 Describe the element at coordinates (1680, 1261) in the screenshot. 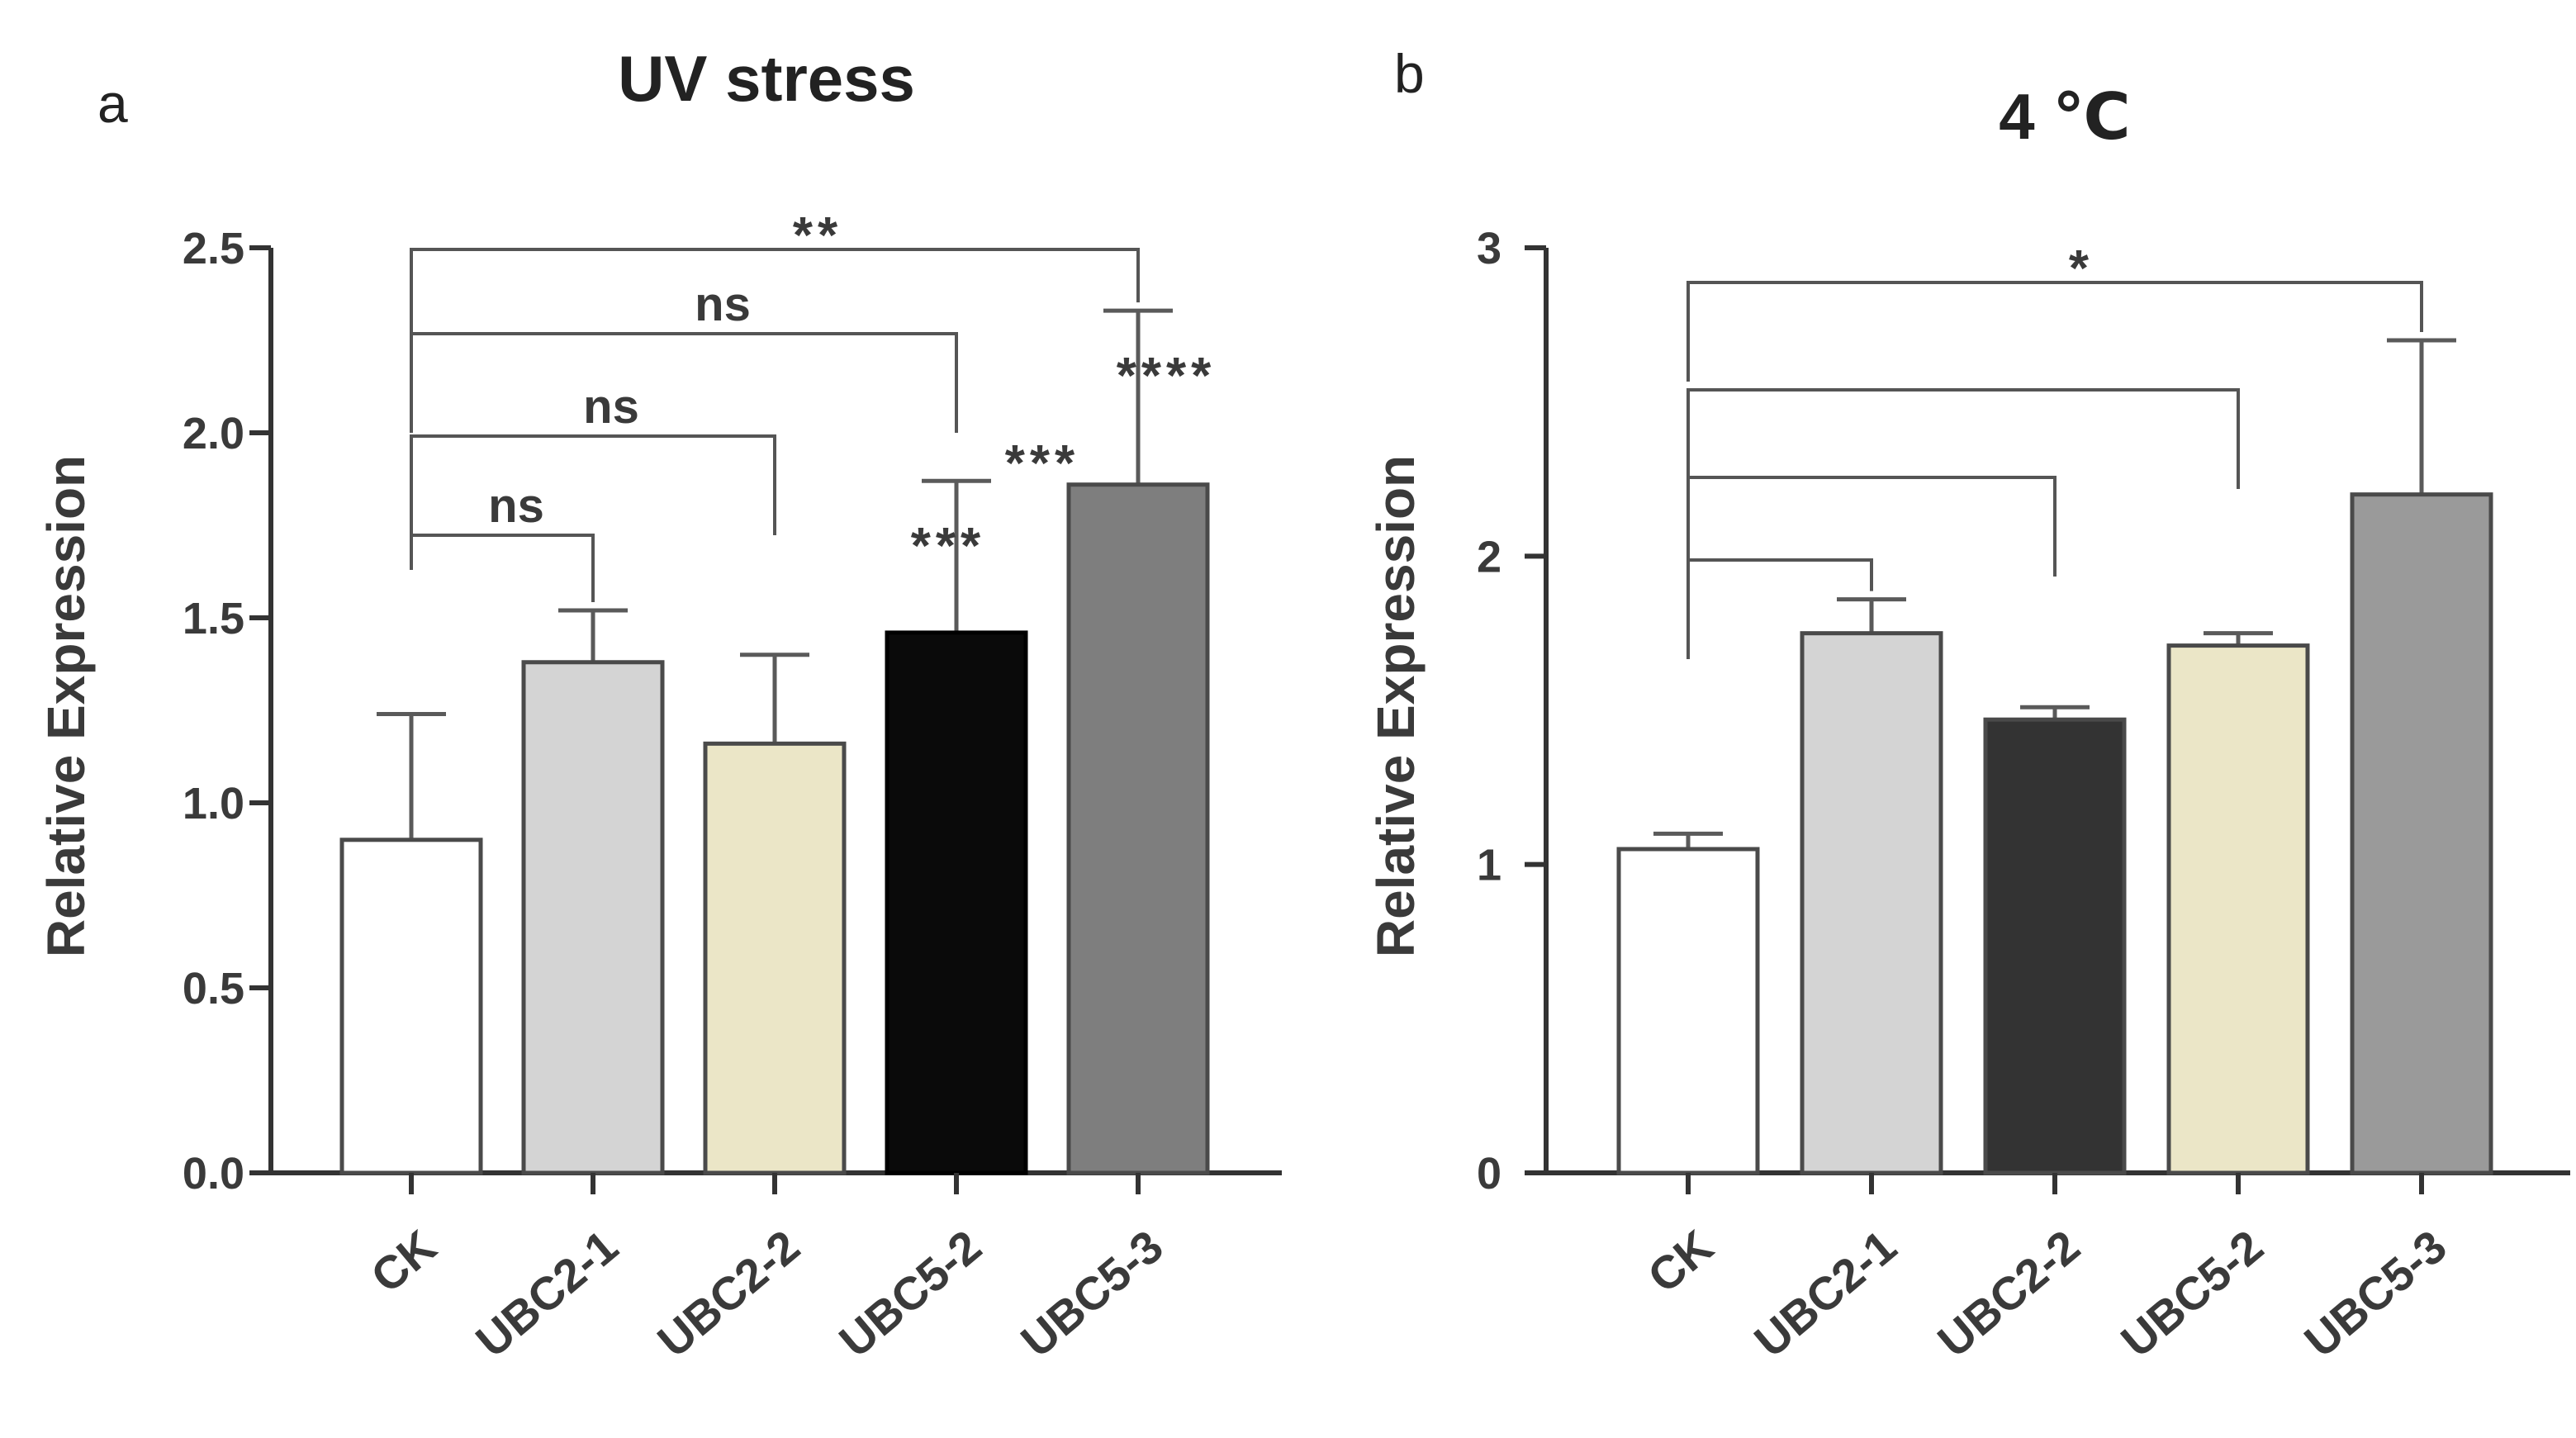

I see `panel-b-category-label: CK` at that location.